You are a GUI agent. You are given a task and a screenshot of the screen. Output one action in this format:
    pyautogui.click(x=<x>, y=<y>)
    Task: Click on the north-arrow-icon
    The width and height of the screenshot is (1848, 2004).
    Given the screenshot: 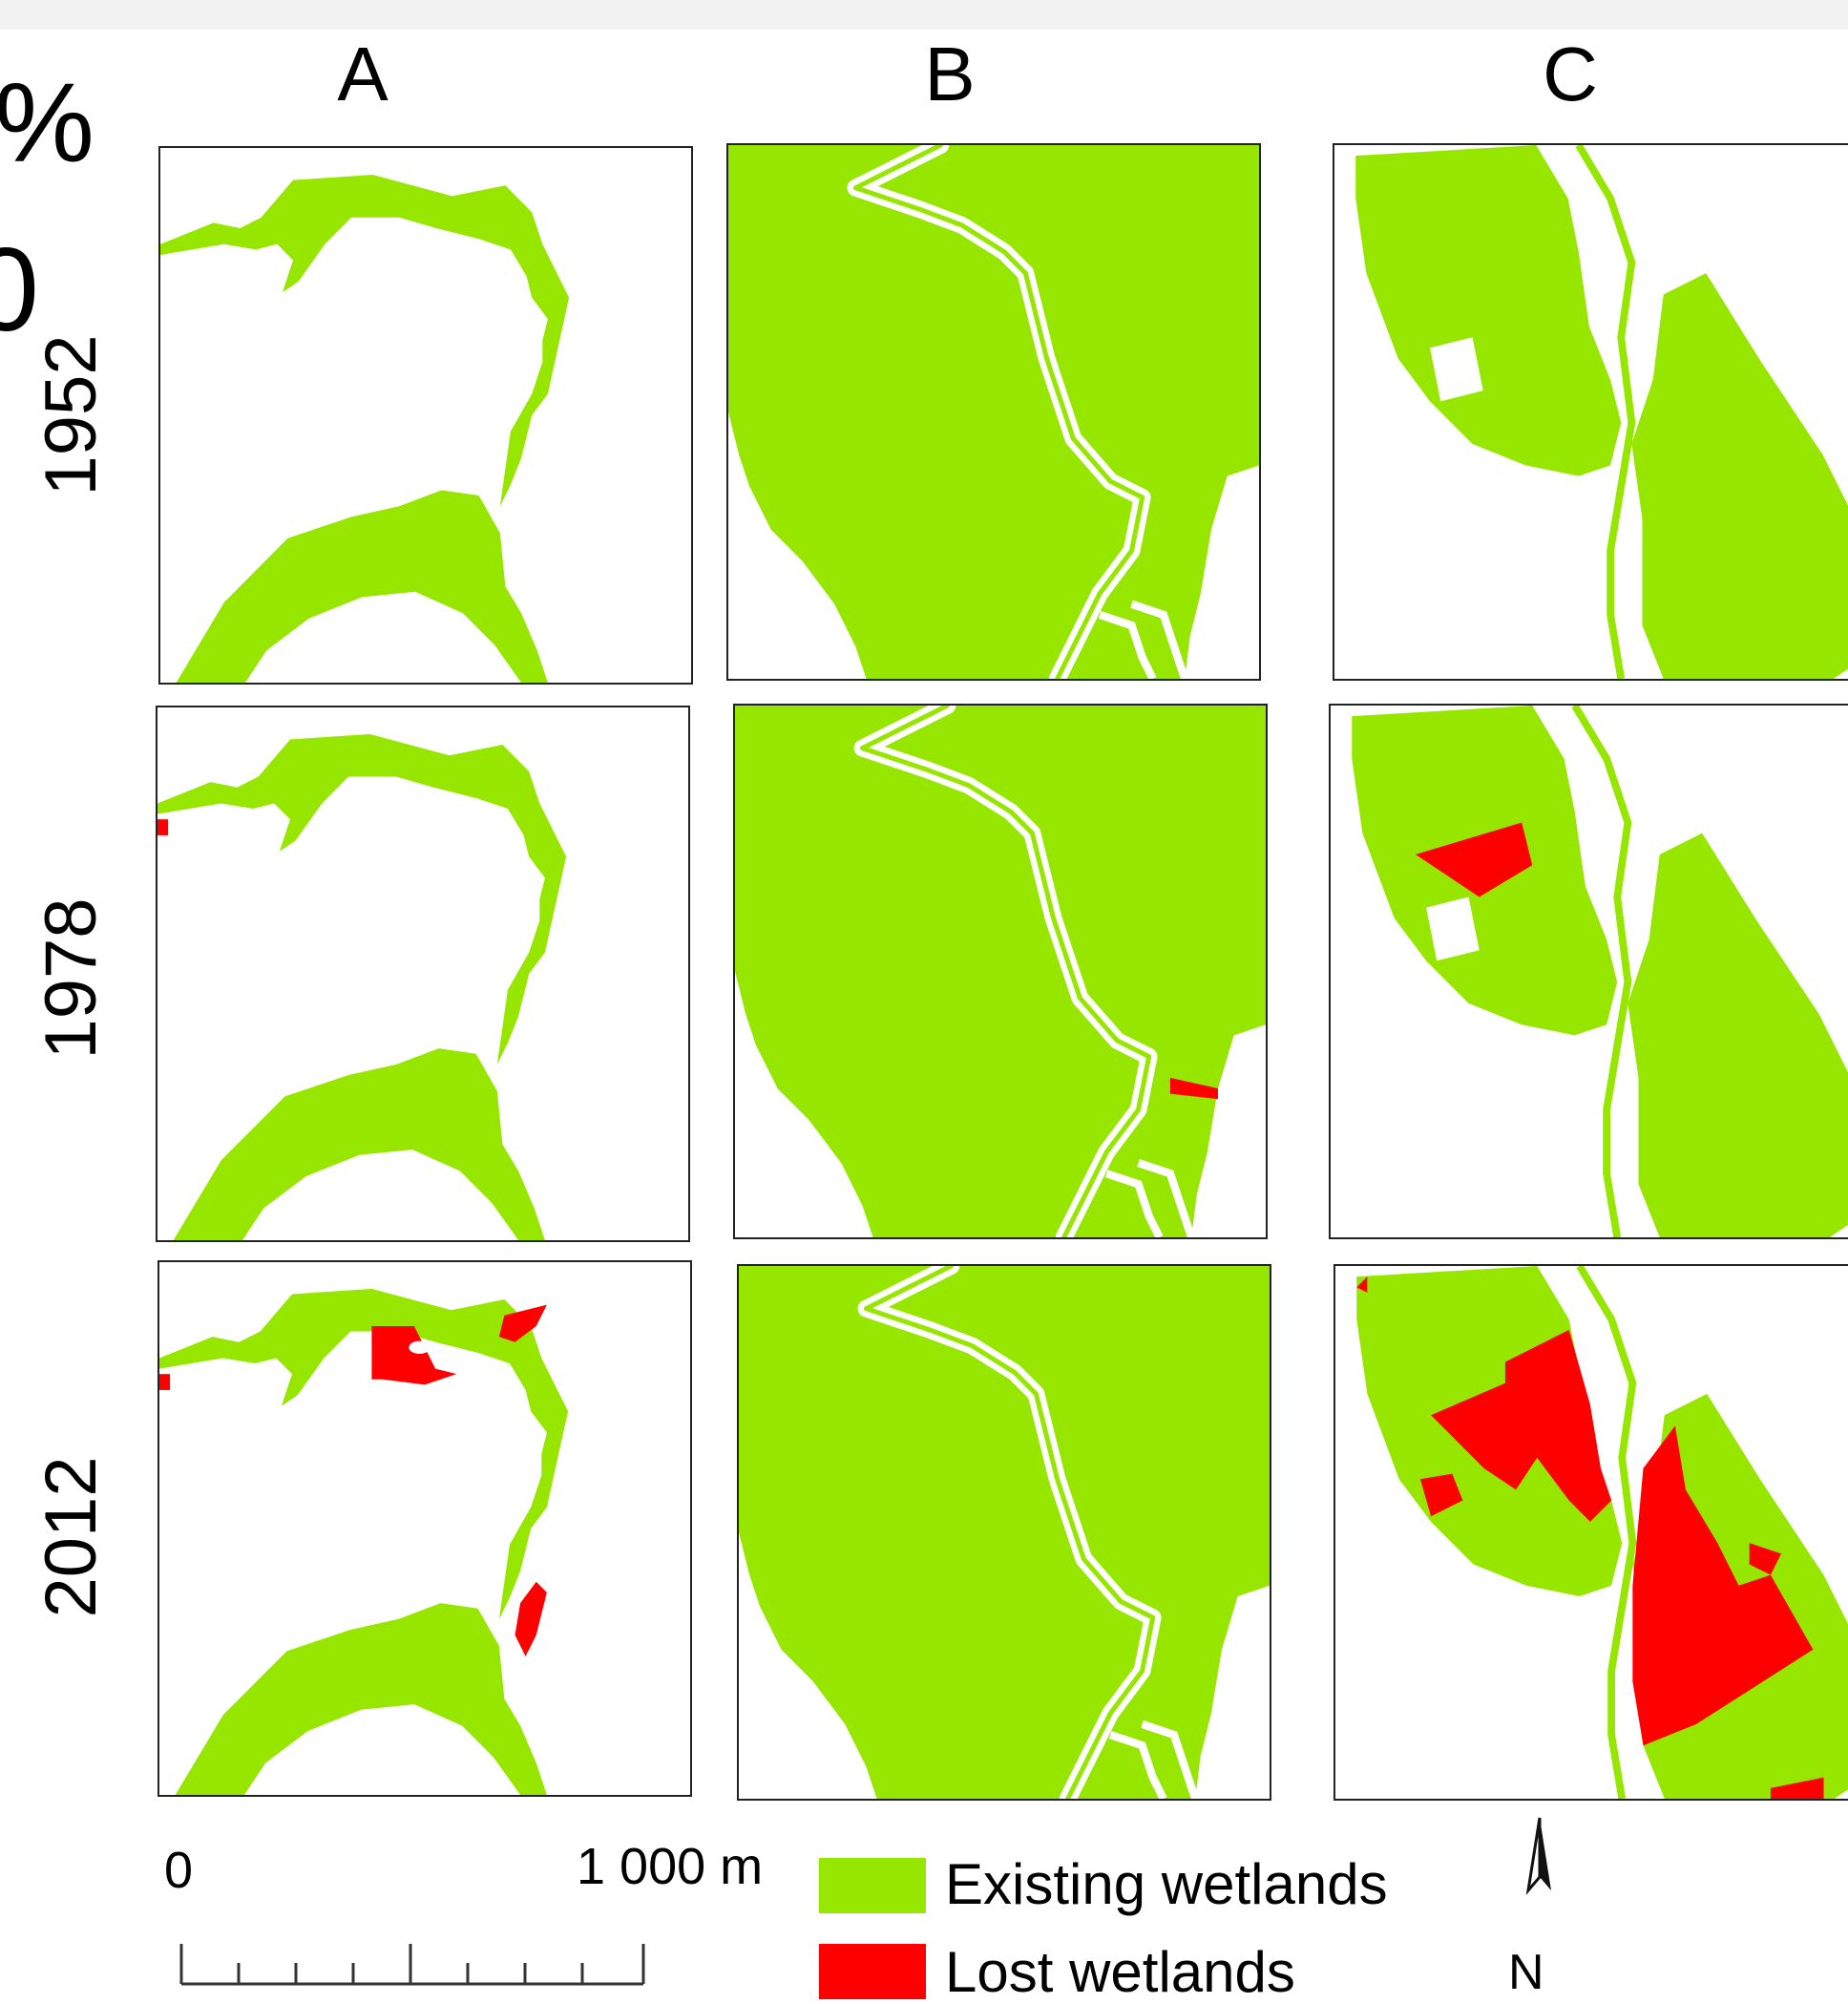 What is the action you would take?
    pyautogui.click(x=1538, y=1856)
    